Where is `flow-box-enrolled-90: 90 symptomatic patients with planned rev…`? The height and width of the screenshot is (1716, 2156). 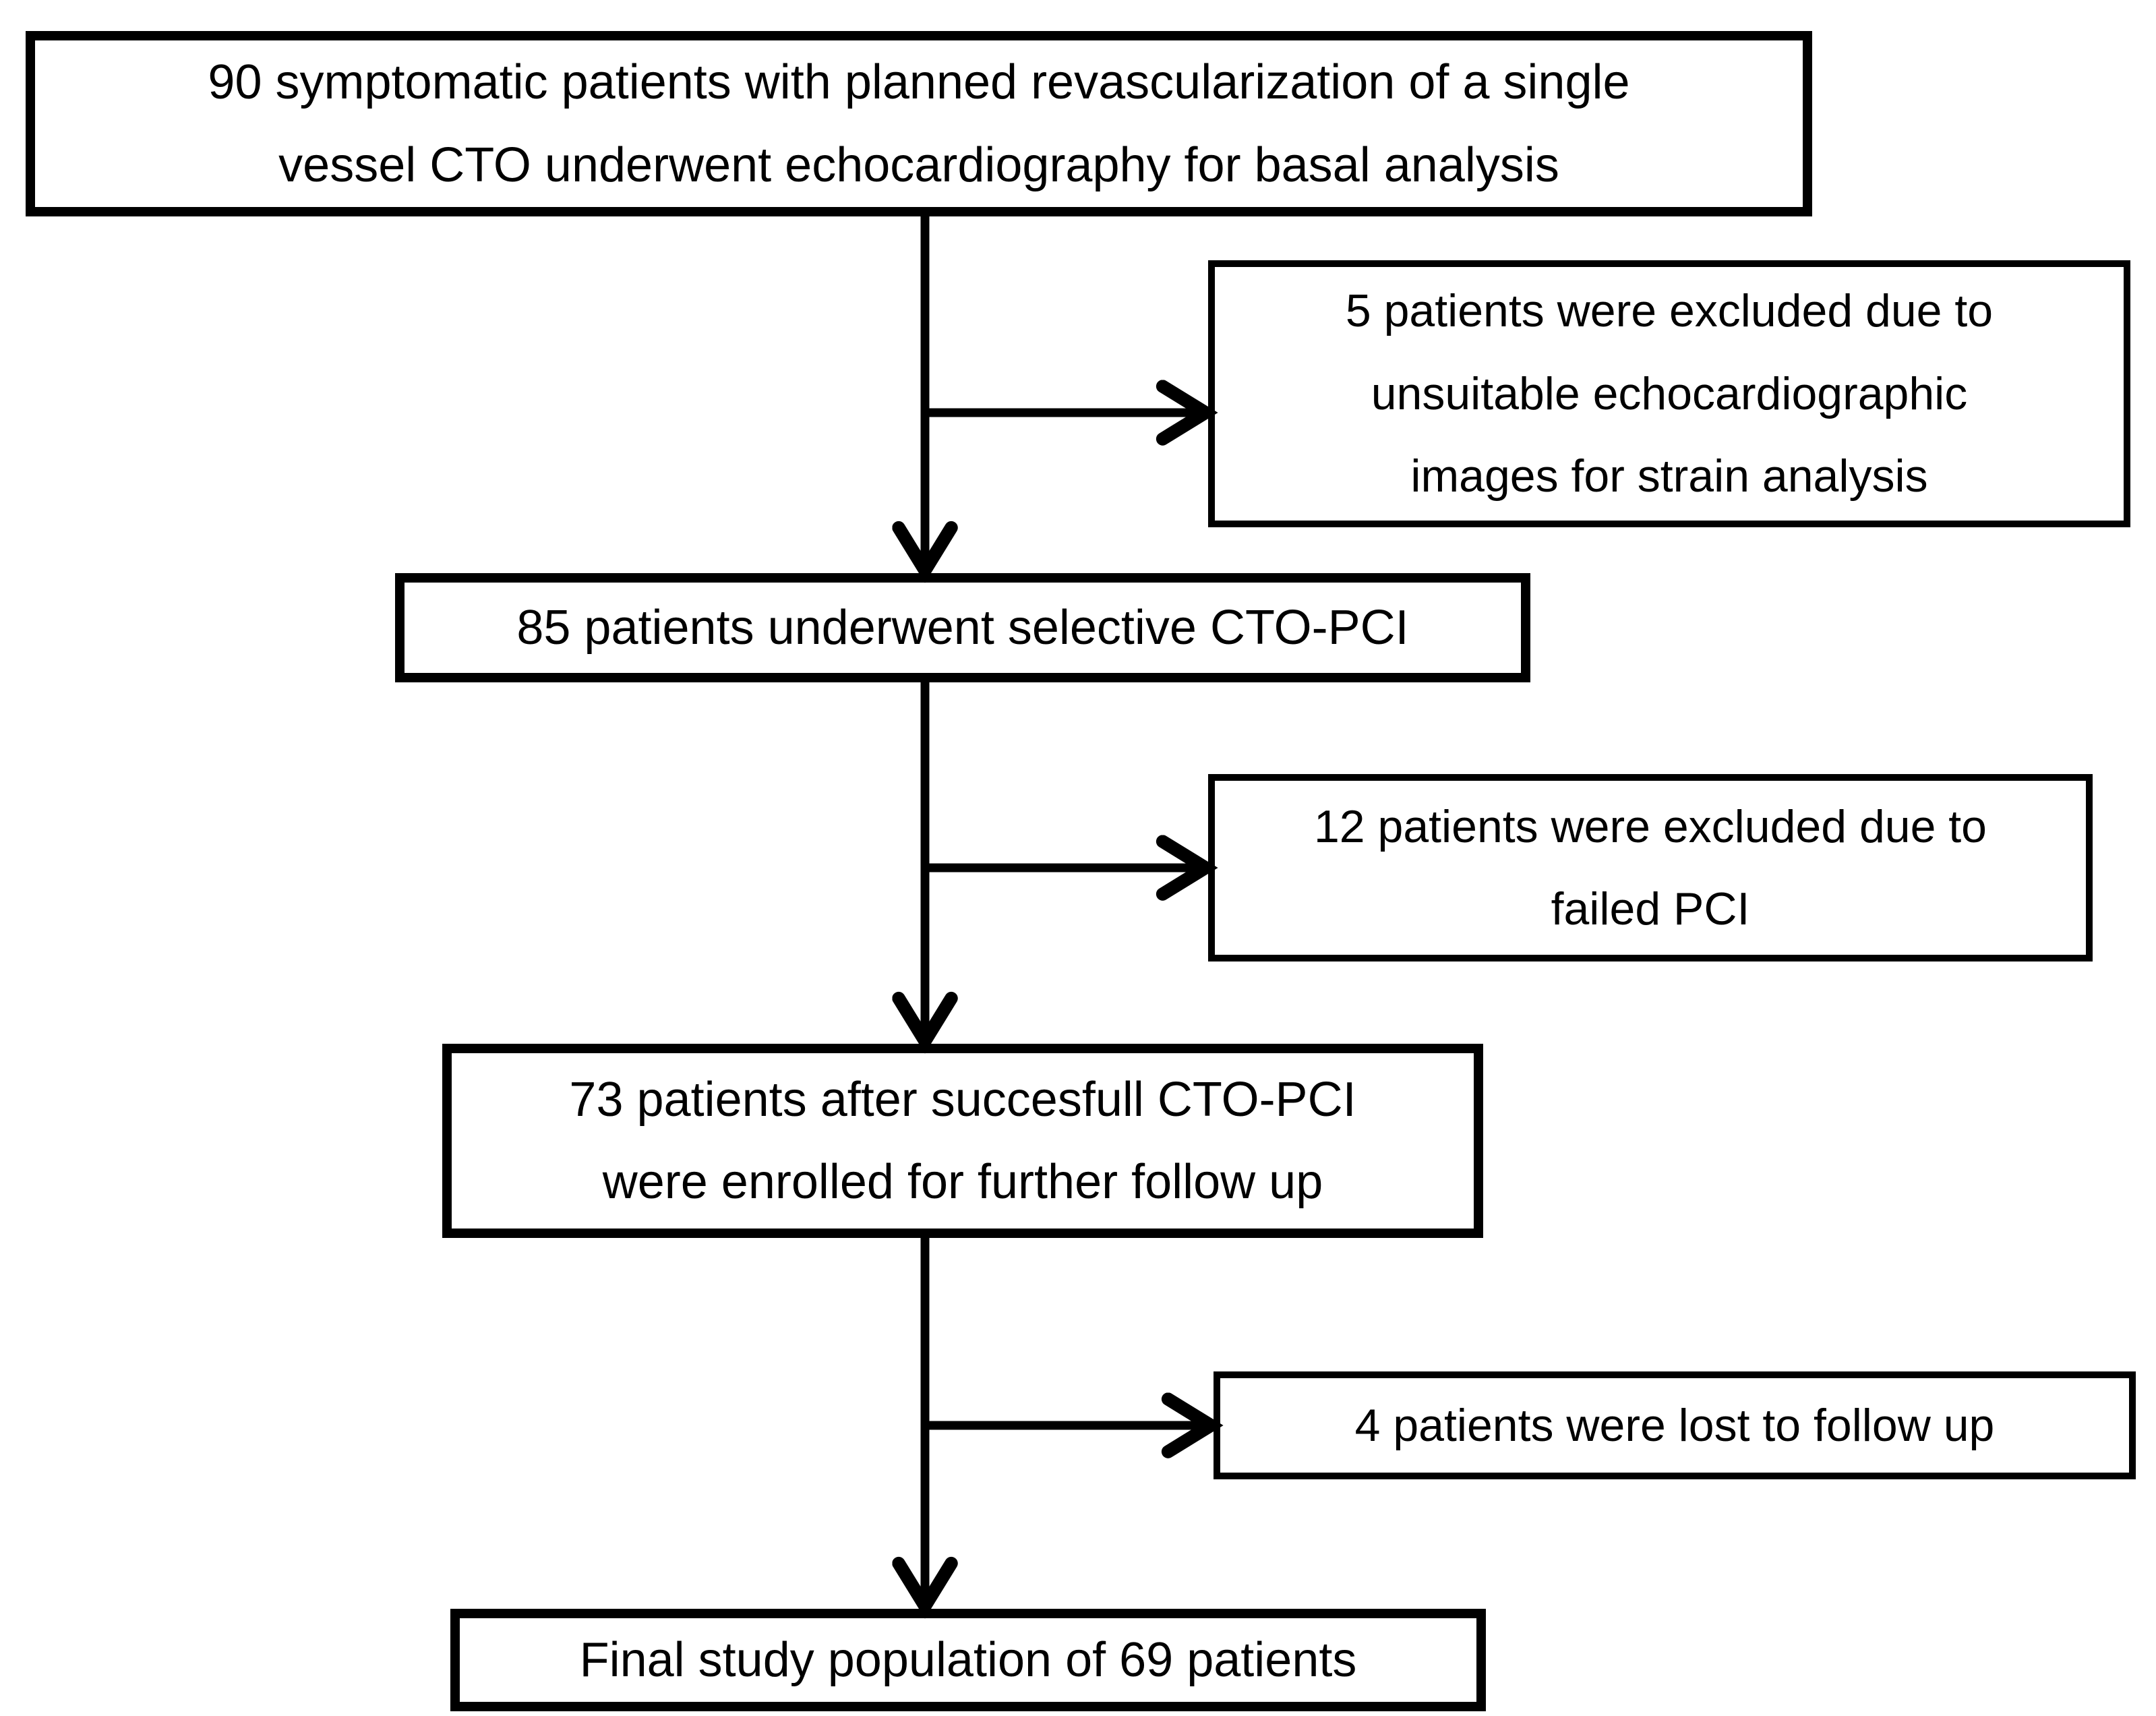
flow-box-enrolled-90: 90 symptomatic patients with planned rev… is located at coordinates (919, 124).